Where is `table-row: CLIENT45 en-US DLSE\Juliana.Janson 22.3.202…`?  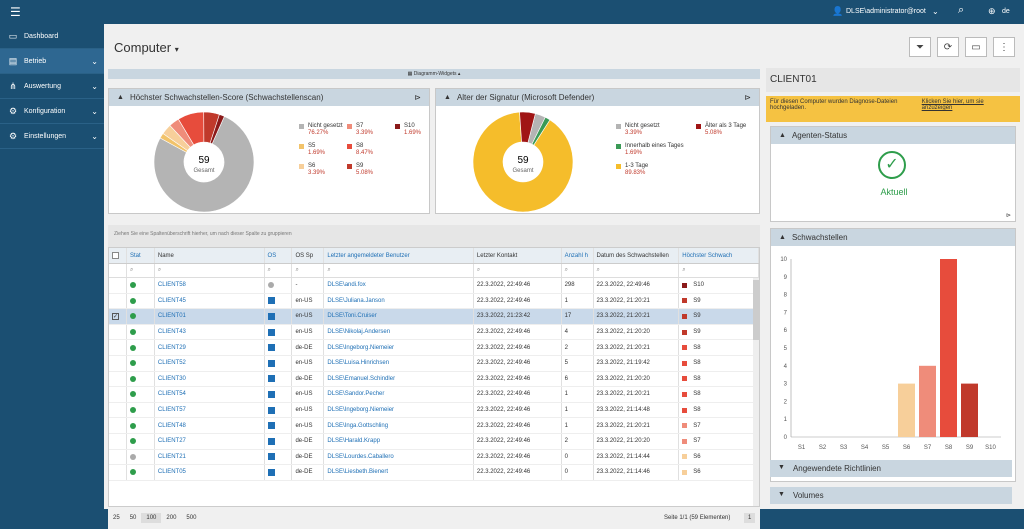 table-row: CLIENT45 en-US DLSE\Juliana.Janson 22.3.202… is located at coordinates (434, 301).